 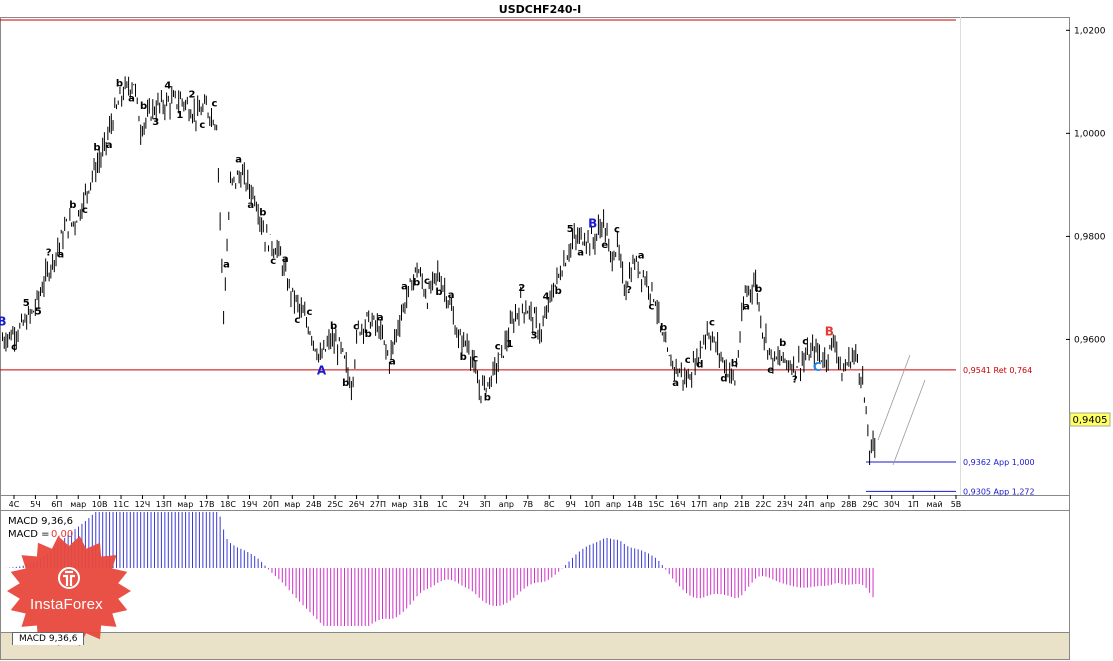 I want to click on wave-label: A, so click(x=322, y=371).